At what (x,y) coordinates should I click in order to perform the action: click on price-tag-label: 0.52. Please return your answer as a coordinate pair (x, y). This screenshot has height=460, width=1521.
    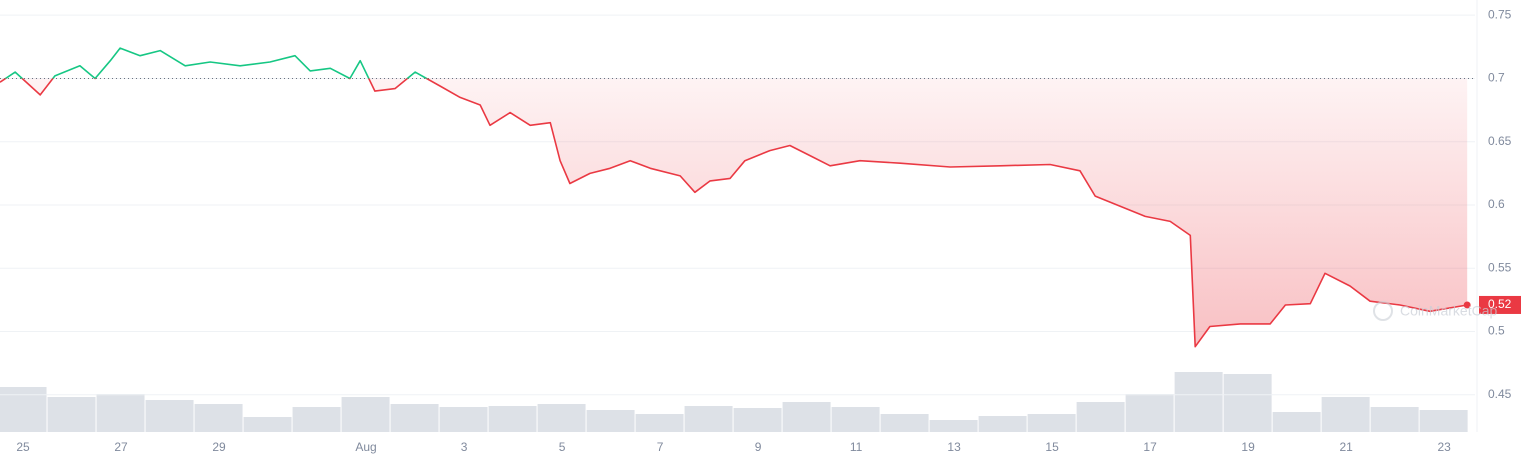
    Looking at the image, I should click on (1500, 304).